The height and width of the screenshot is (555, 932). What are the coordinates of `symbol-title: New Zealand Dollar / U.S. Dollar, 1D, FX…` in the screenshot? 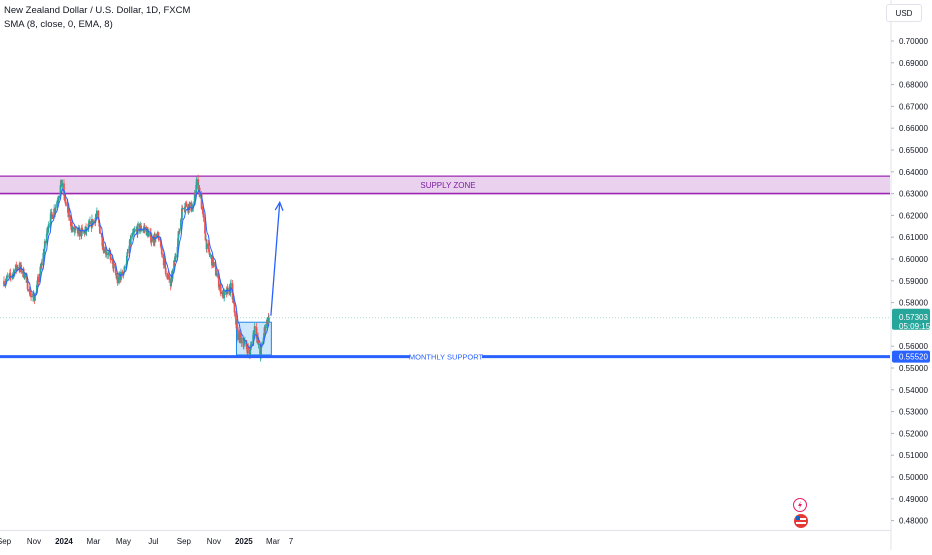 It's located at (97, 10).